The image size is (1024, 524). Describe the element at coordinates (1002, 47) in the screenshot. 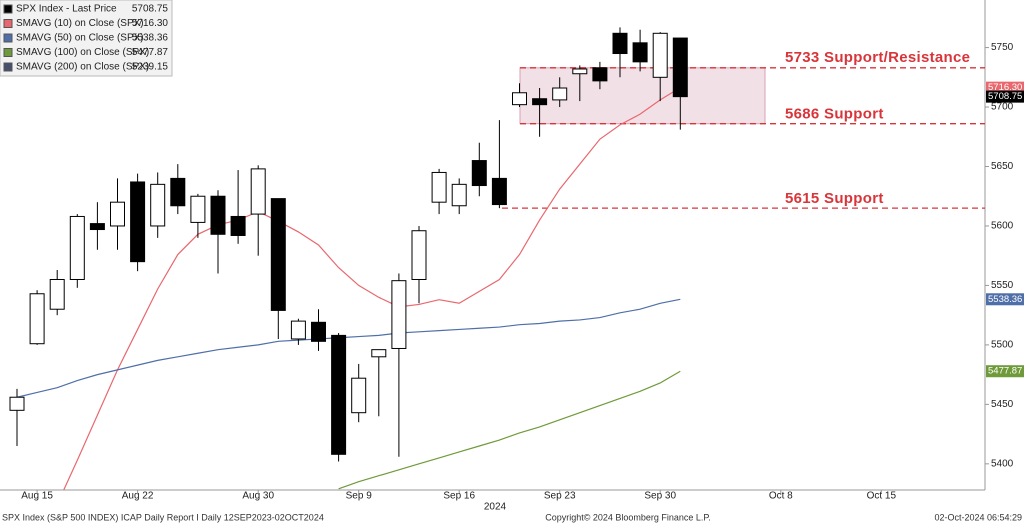

I see `y-tick-label: 5750` at that location.